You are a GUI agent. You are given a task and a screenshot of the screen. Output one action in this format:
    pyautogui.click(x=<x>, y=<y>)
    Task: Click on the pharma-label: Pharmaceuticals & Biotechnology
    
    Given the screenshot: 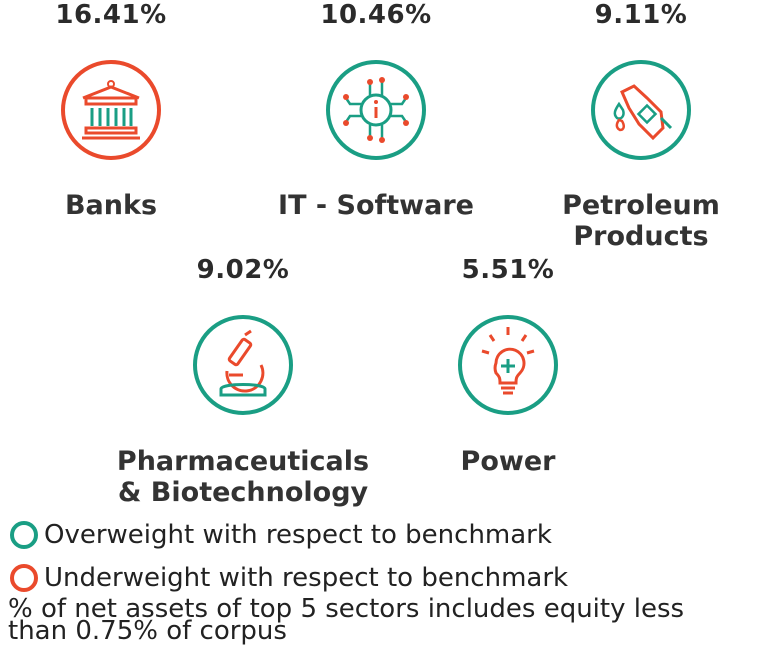 What is the action you would take?
    pyautogui.click(x=243, y=477)
    